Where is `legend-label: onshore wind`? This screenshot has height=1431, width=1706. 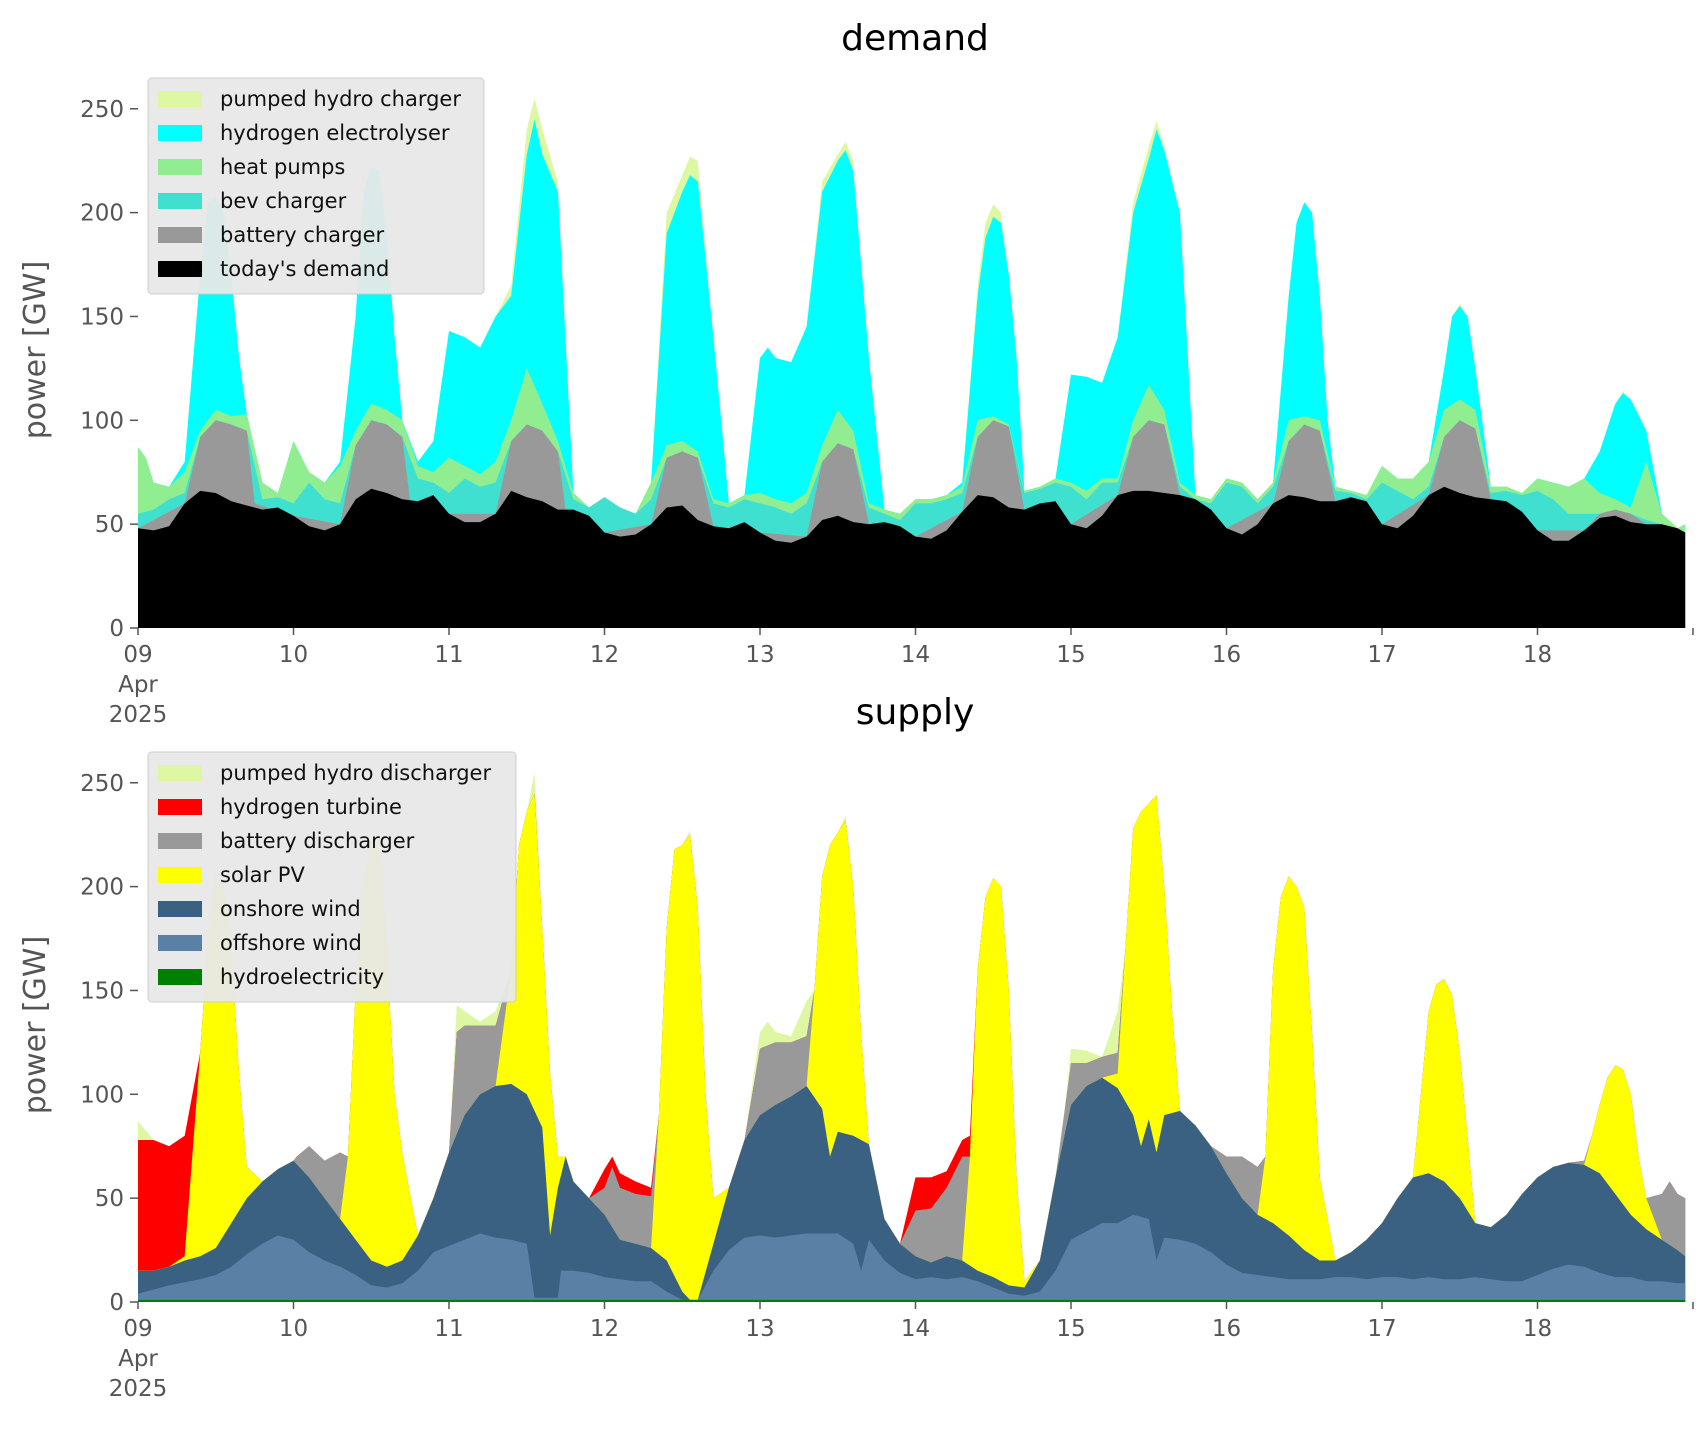
legend-label: onshore wind is located at coordinates (290, 909).